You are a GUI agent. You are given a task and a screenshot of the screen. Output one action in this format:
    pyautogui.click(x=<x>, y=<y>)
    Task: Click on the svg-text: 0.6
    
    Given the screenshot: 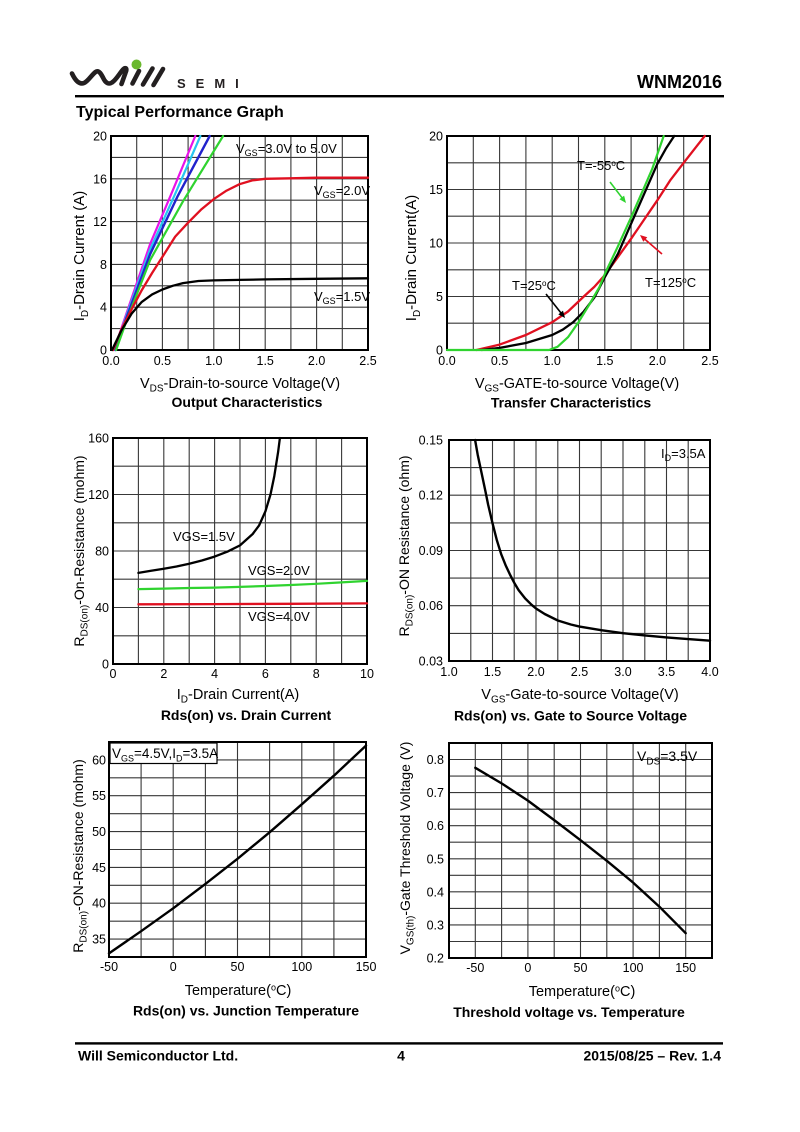 What is the action you would take?
    pyautogui.click(x=435, y=826)
    